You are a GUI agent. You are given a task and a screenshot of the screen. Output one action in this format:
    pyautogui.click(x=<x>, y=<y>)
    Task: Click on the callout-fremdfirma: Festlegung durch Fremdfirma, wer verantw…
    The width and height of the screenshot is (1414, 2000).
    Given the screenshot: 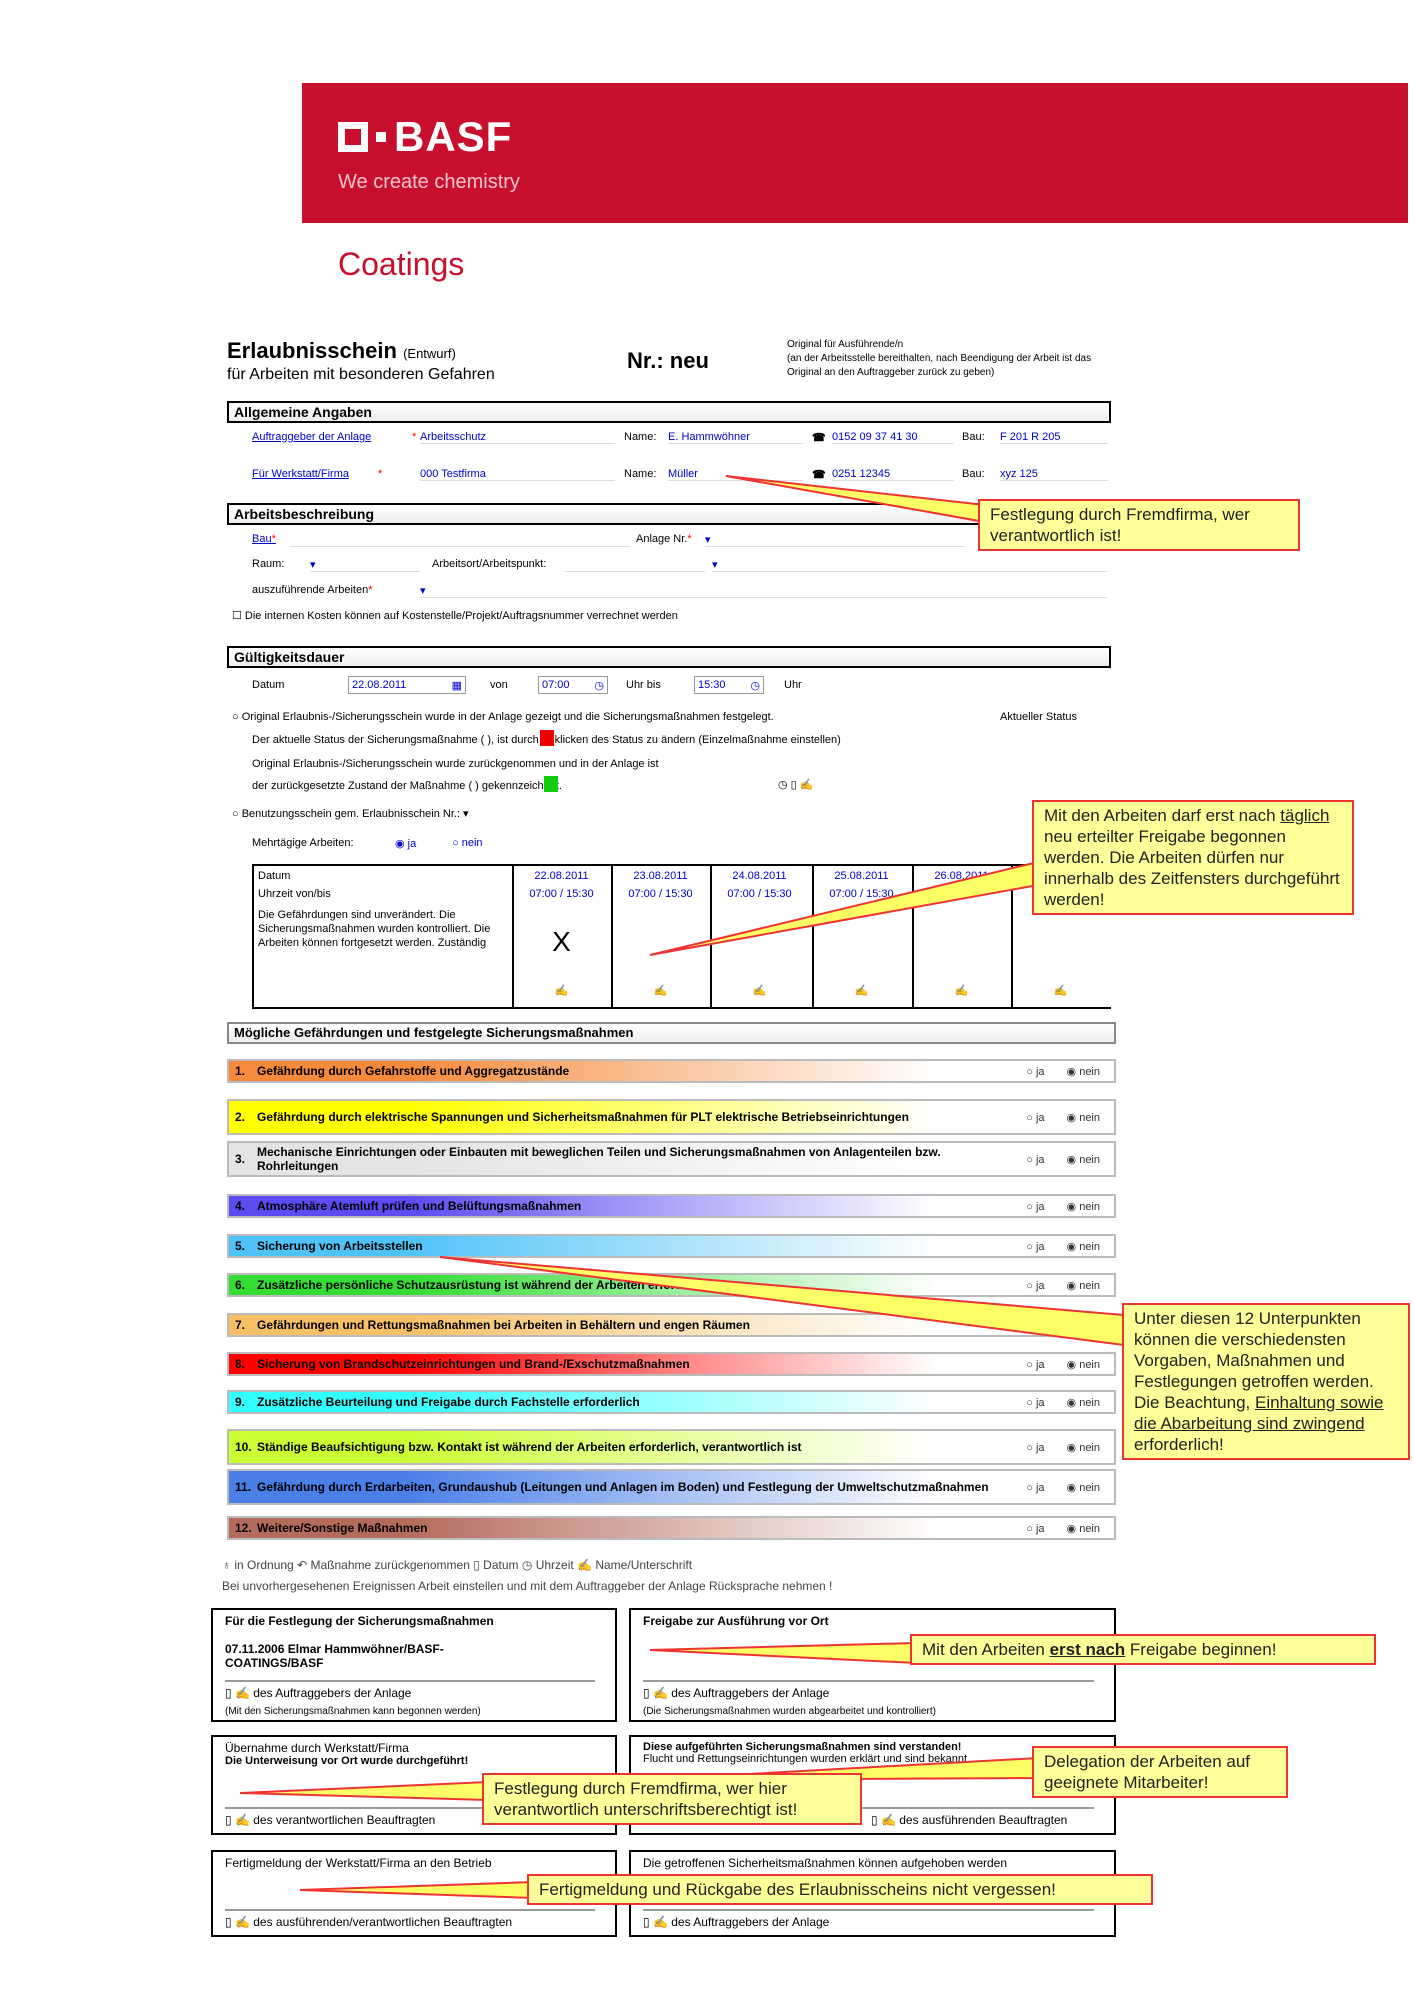 What is the action you would take?
    pyautogui.click(x=1139, y=525)
    